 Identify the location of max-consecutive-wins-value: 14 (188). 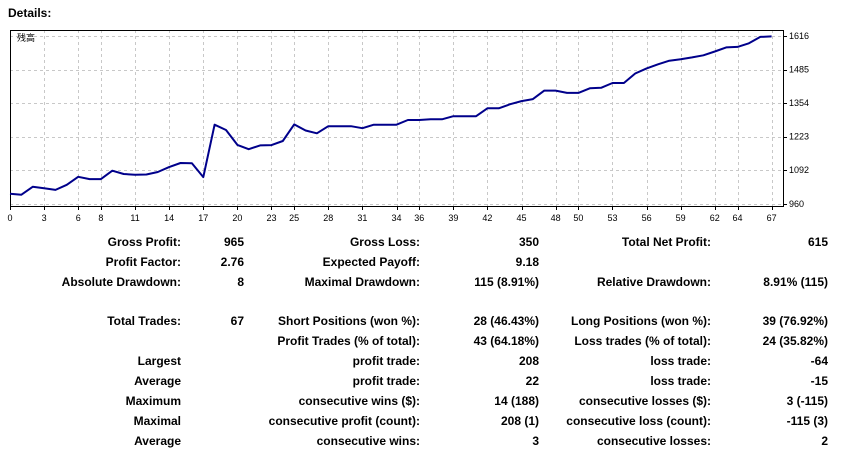
(516, 401).